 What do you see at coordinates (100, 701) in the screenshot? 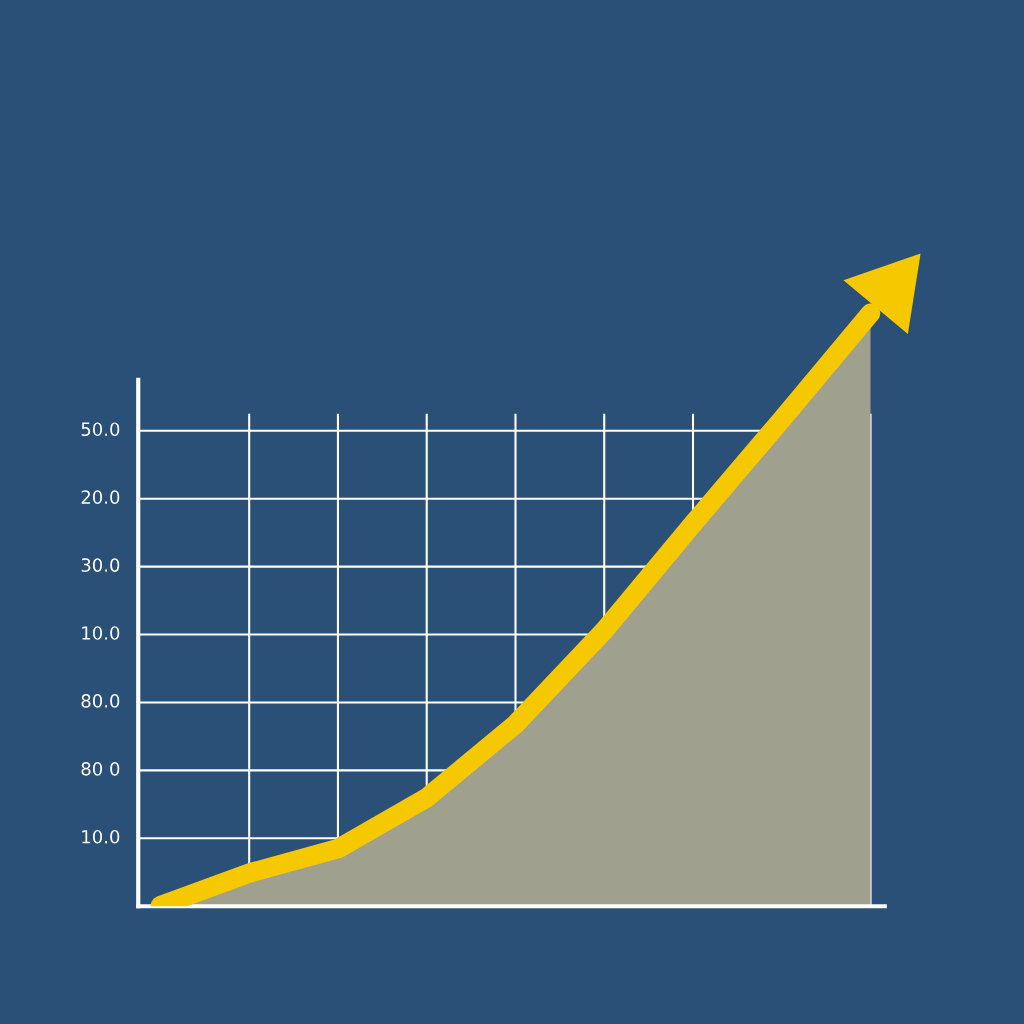
I see `text: 80.0` at bounding box center [100, 701].